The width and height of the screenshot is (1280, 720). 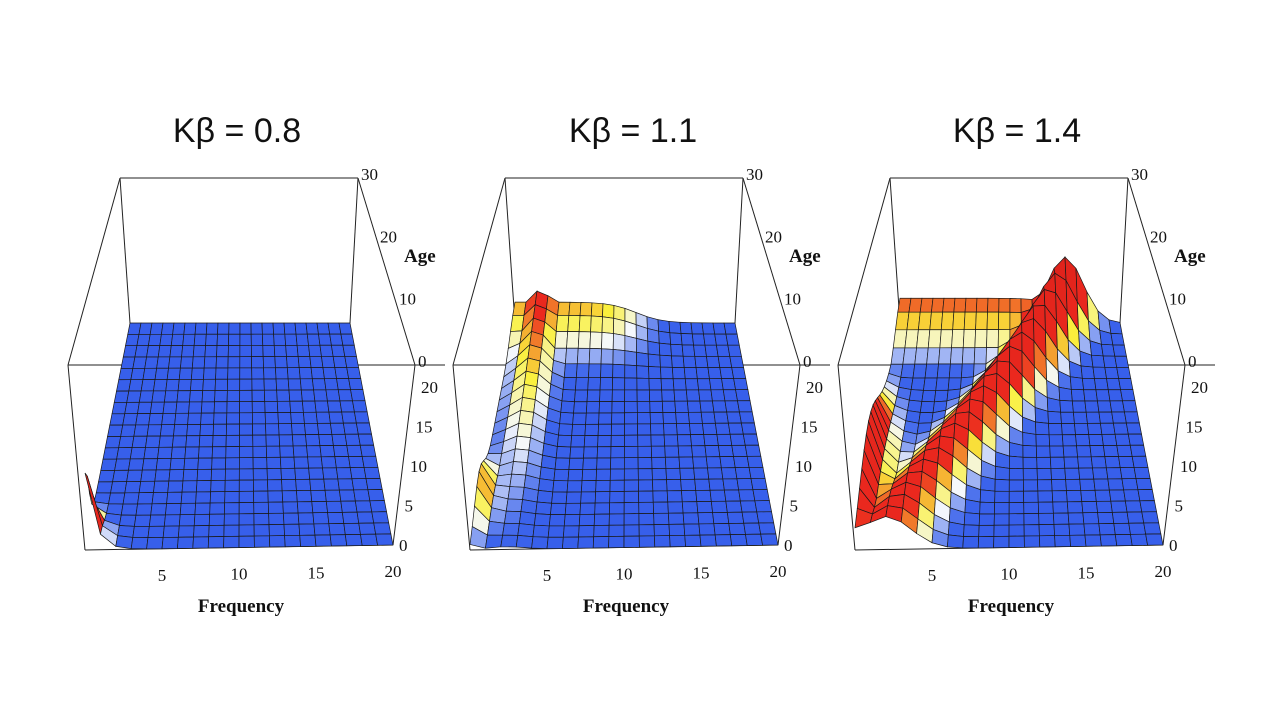 What do you see at coordinates (403, 545) in the screenshot?
I see `y-tick-label: 0` at bounding box center [403, 545].